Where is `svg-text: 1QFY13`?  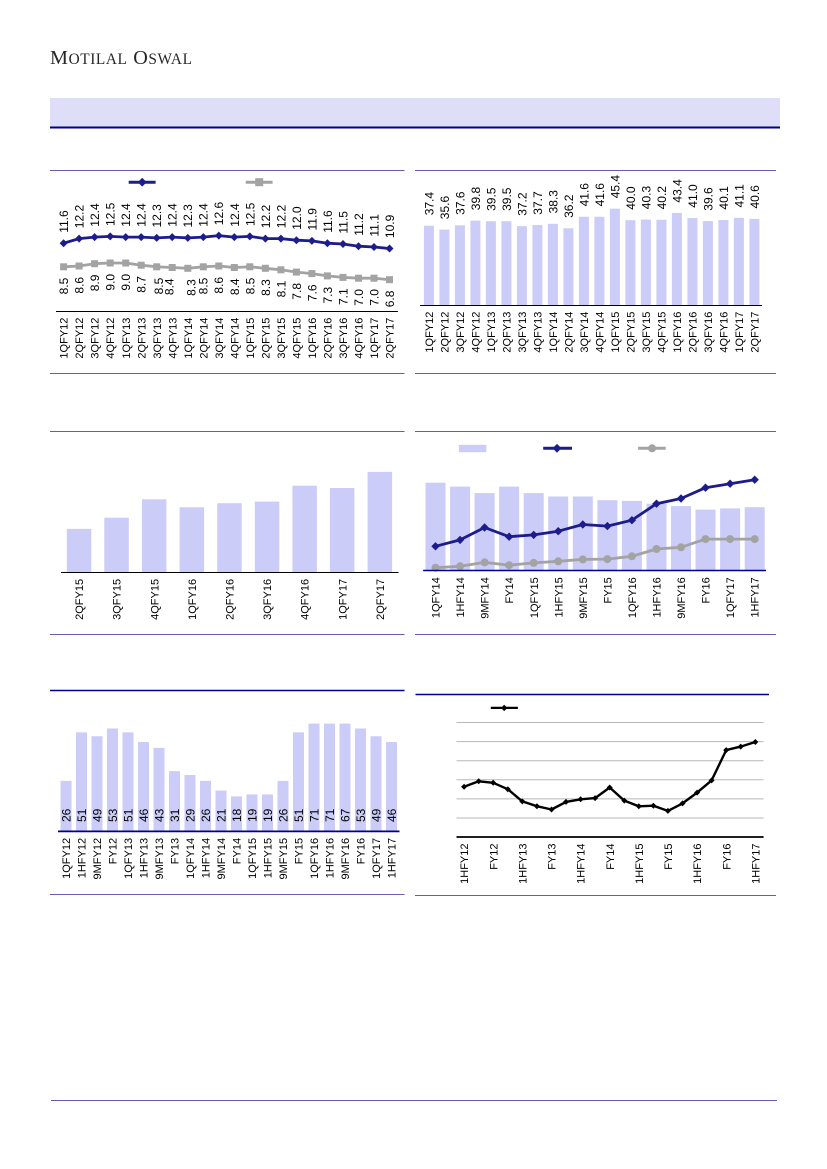 svg-text: 1QFY13 is located at coordinates (127, 338).